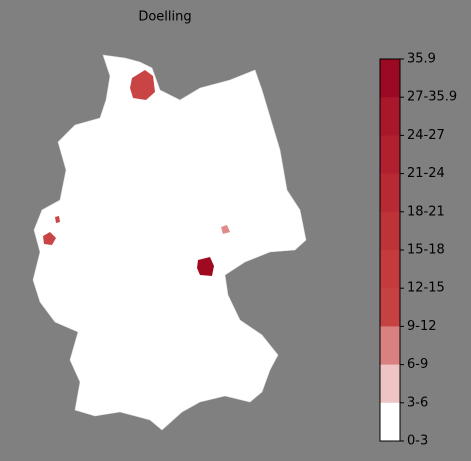 This screenshot has height=461, width=471. What do you see at coordinates (426, 250) in the screenshot?
I see `colorbar-label: 15-18` at bounding box center [426, 250].